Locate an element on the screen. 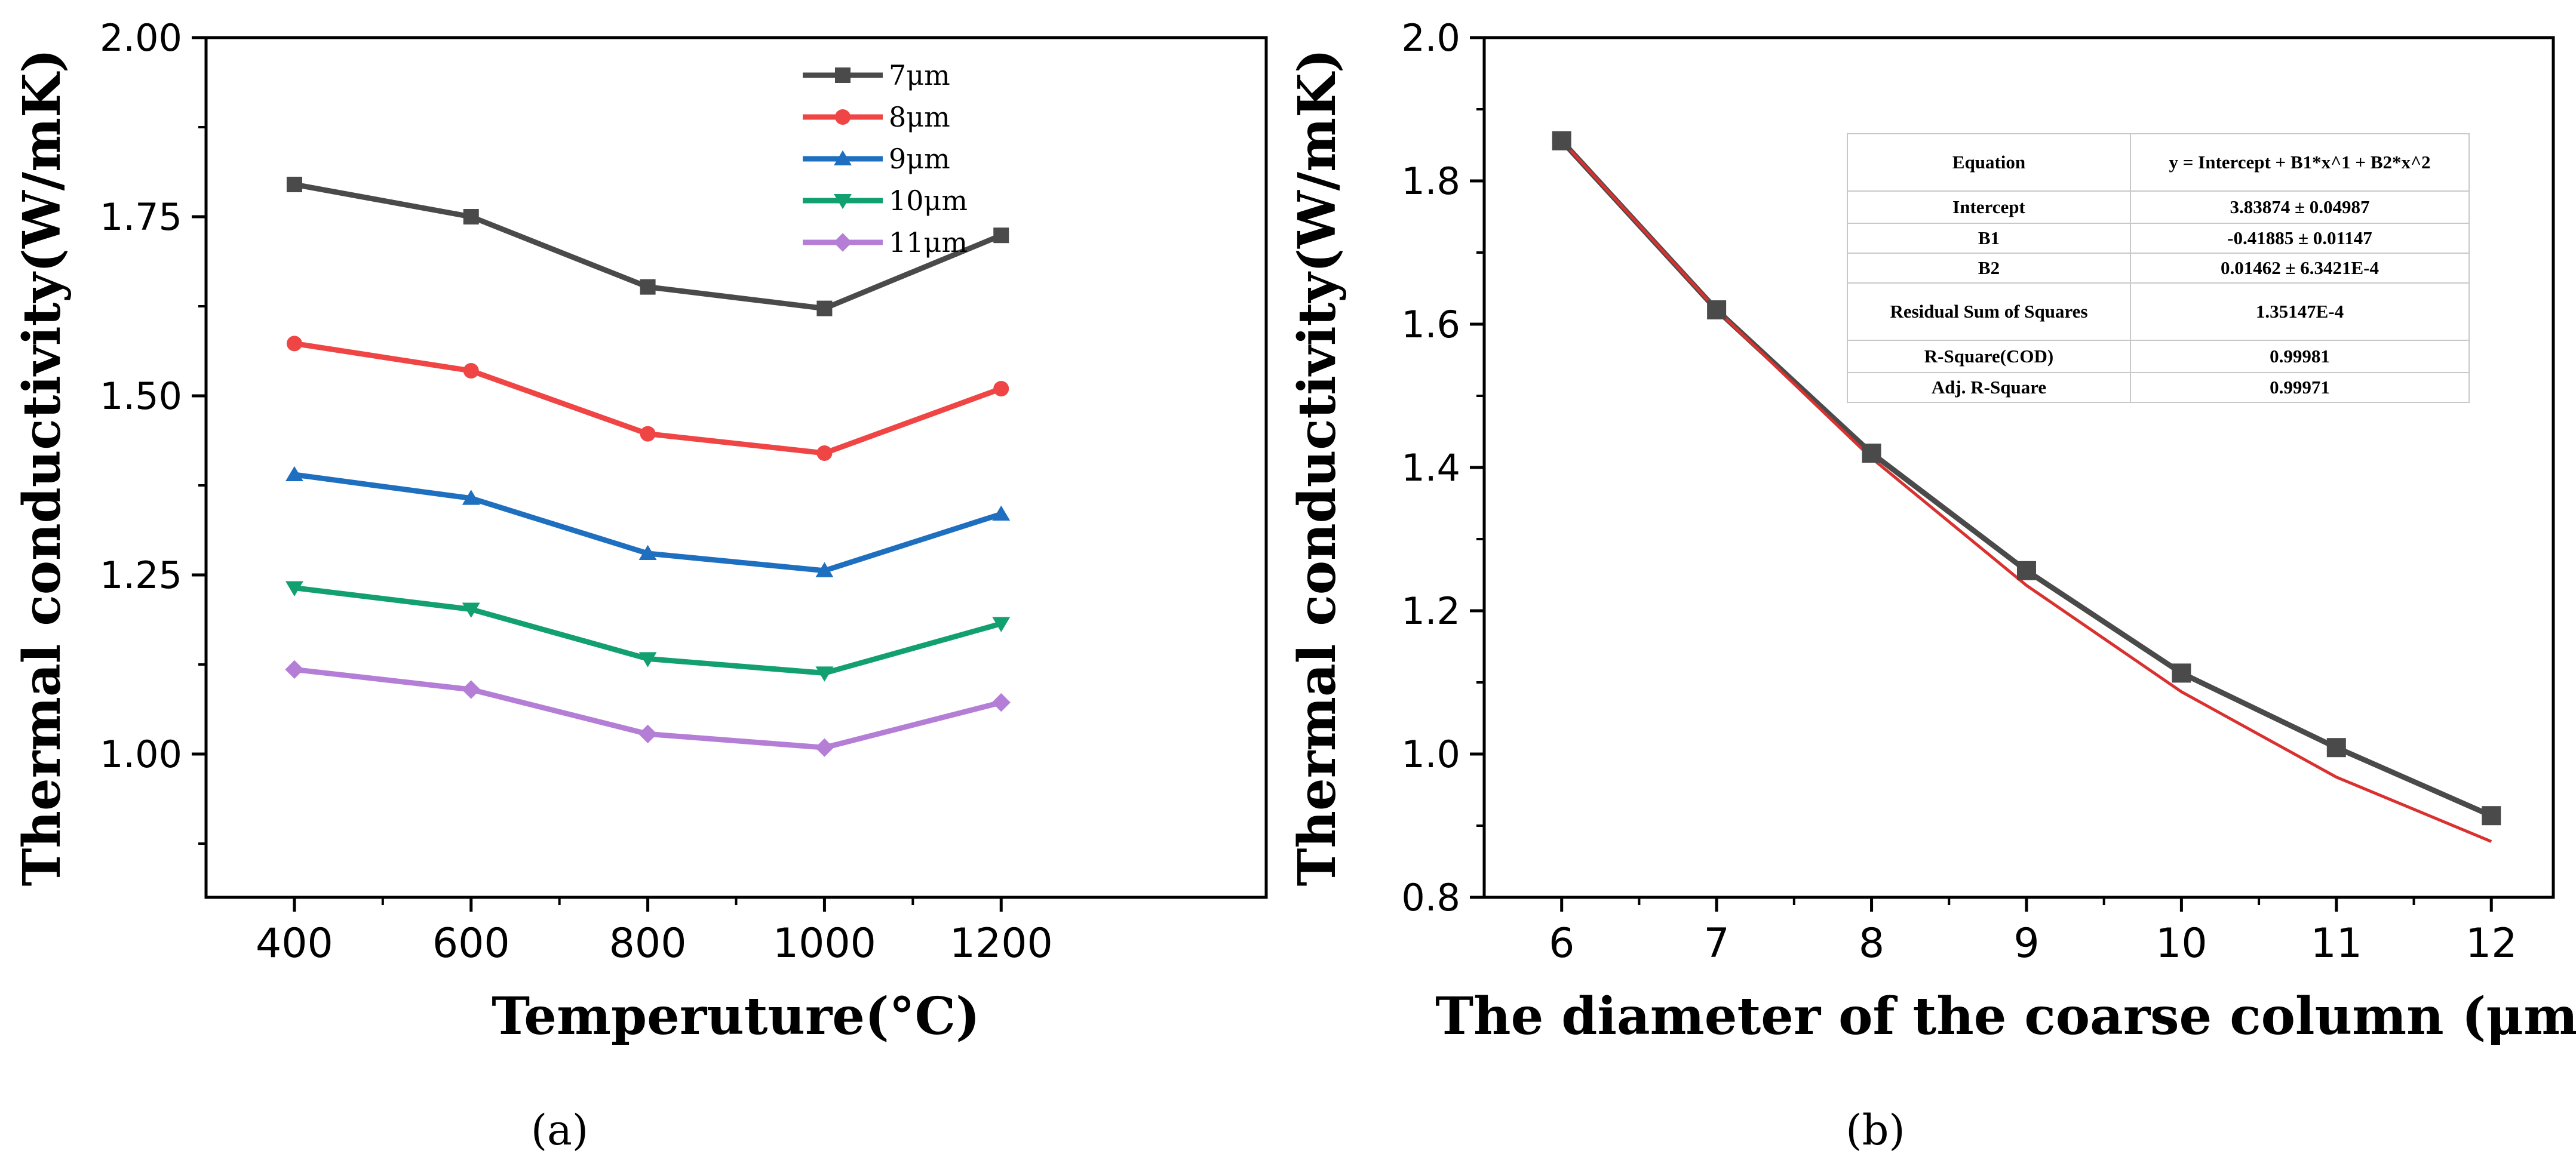 Image resolution: width=2576 pixels, height=1163 pixels. x-tick-label: 12 is located at coordinates (2491, 943).